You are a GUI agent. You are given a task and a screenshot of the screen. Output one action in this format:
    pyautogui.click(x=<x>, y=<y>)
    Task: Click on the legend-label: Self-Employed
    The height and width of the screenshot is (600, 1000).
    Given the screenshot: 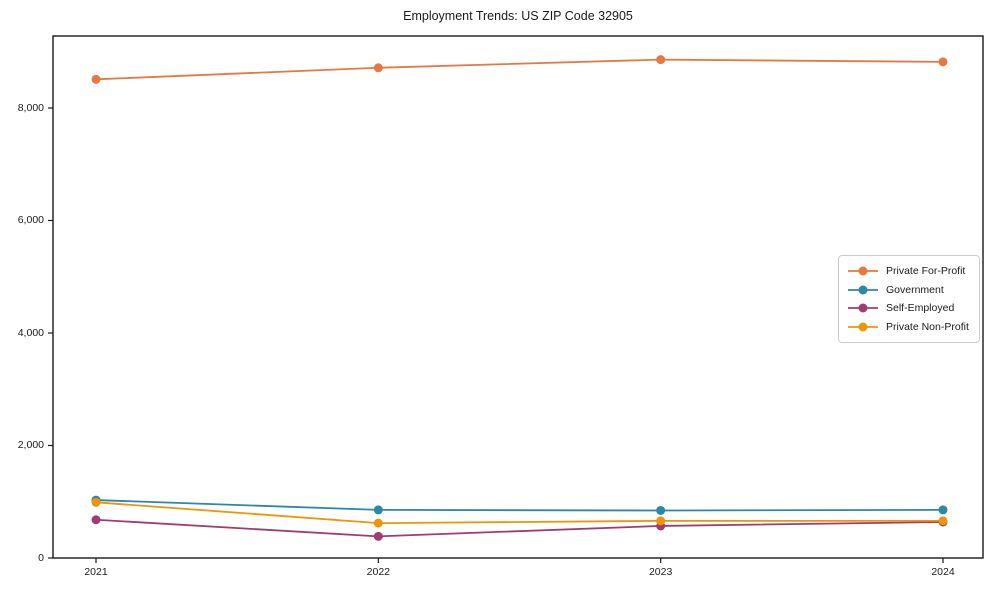 What is the action you would take?
    pyautogui.click(x=920, y=308)
    